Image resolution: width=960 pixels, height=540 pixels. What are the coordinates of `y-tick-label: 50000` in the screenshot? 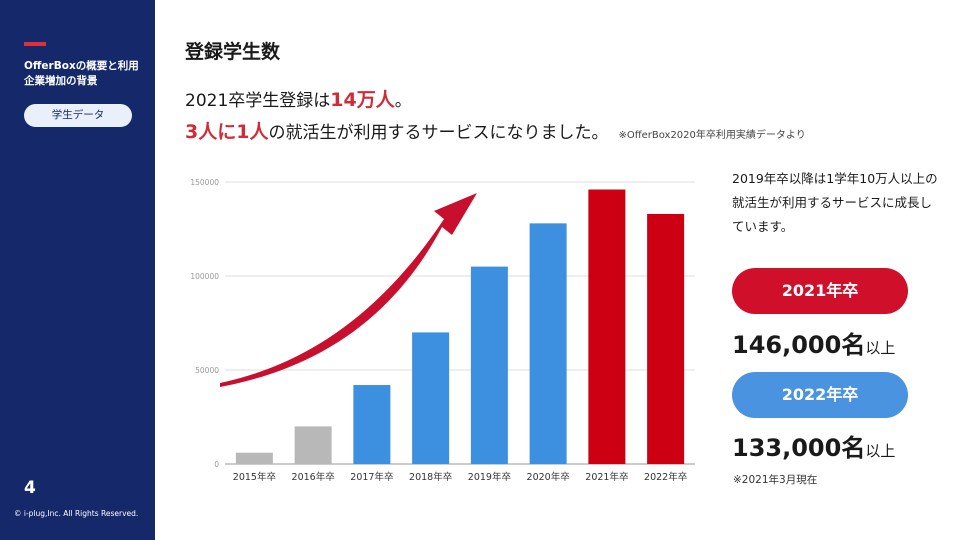 It's located at (207, 370).